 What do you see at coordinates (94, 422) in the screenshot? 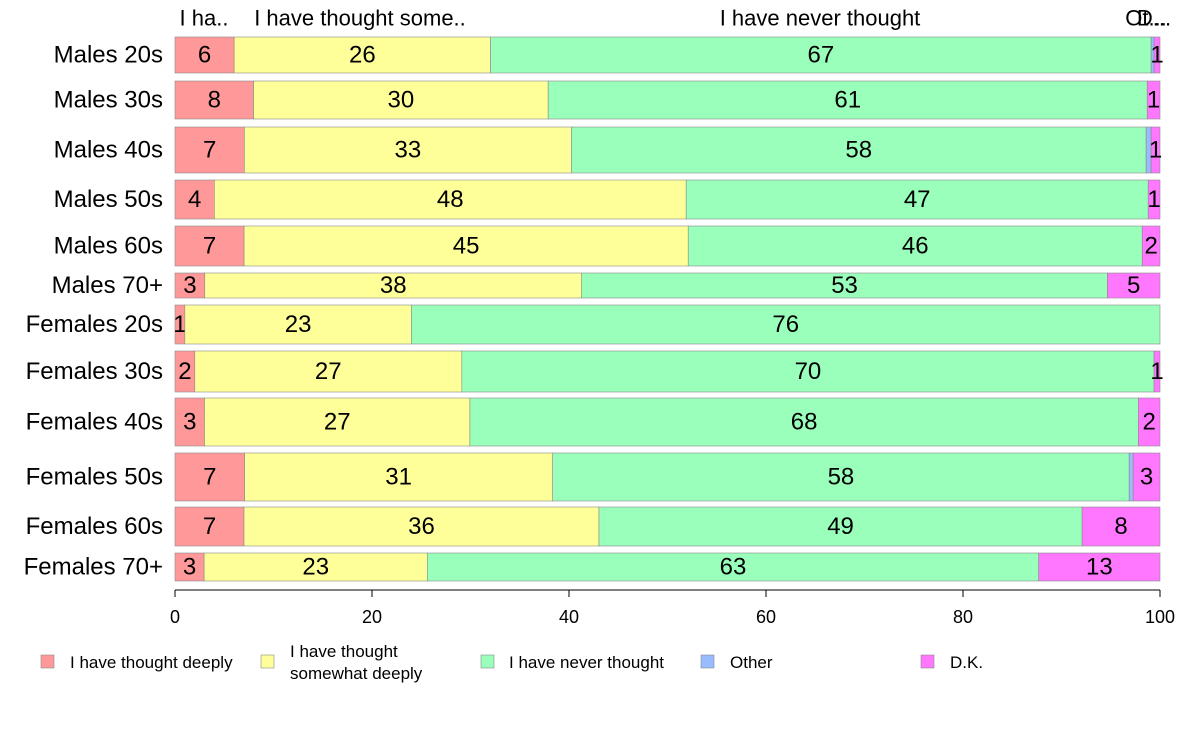
I see `category-label: Females 40s` at bounding box center [94, 422].